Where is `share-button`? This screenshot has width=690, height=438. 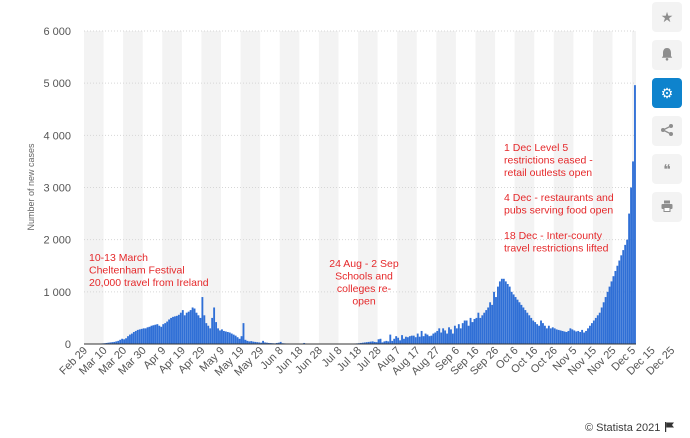
share-button is located at coordinates (667, 131).